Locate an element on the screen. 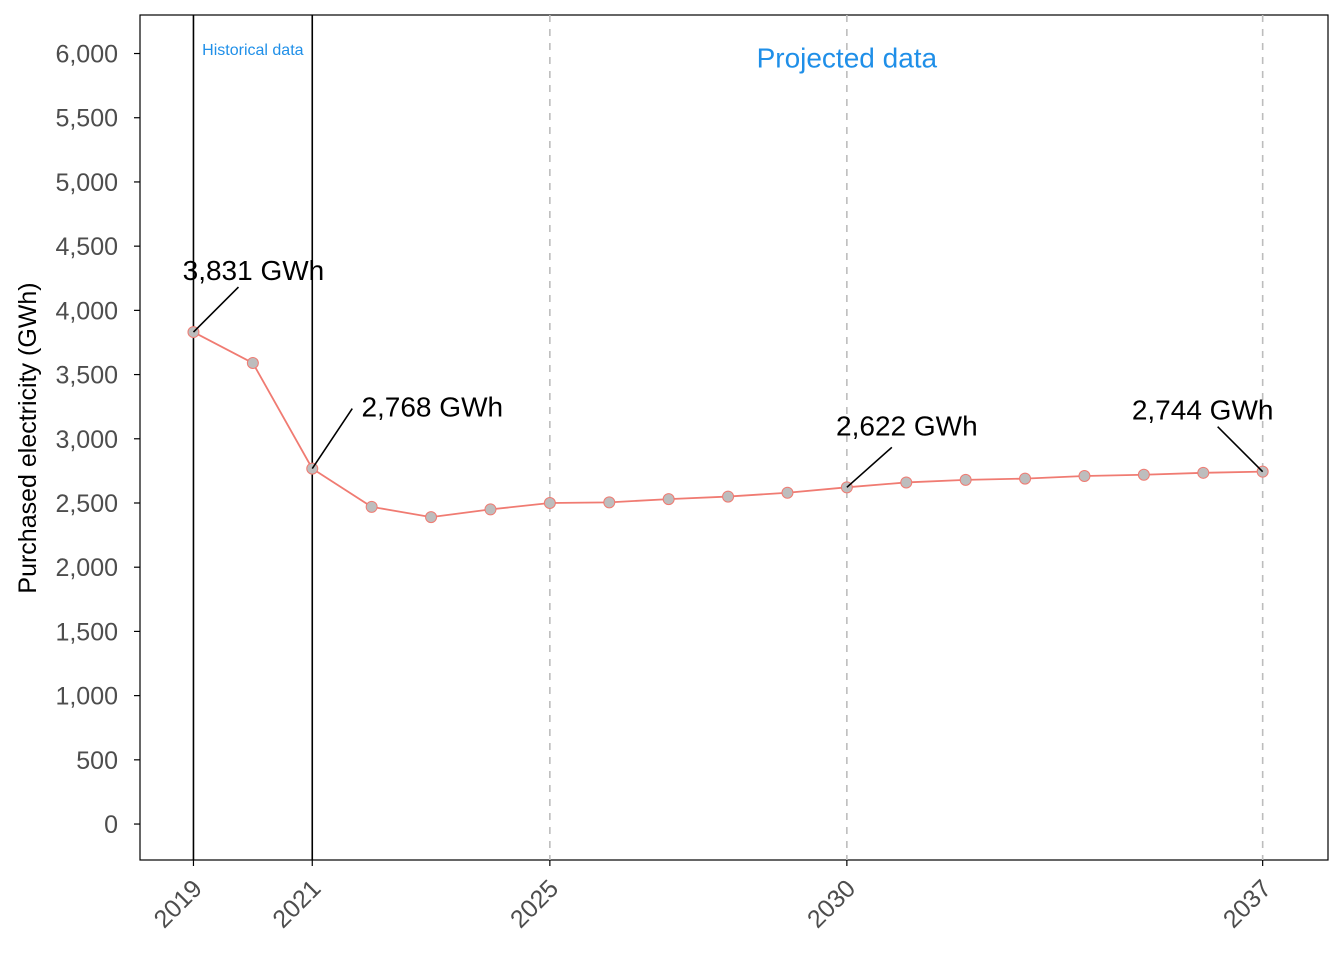  x-tick-label: 2037 is located at coordinates (1247, 903).